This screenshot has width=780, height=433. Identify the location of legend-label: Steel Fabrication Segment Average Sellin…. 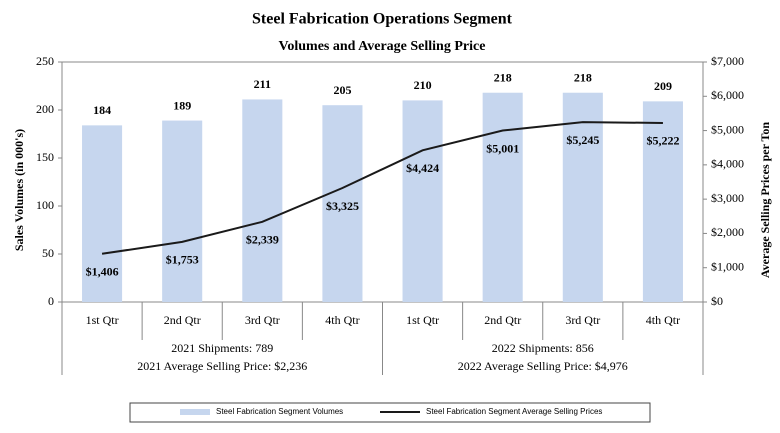
(514, 411).